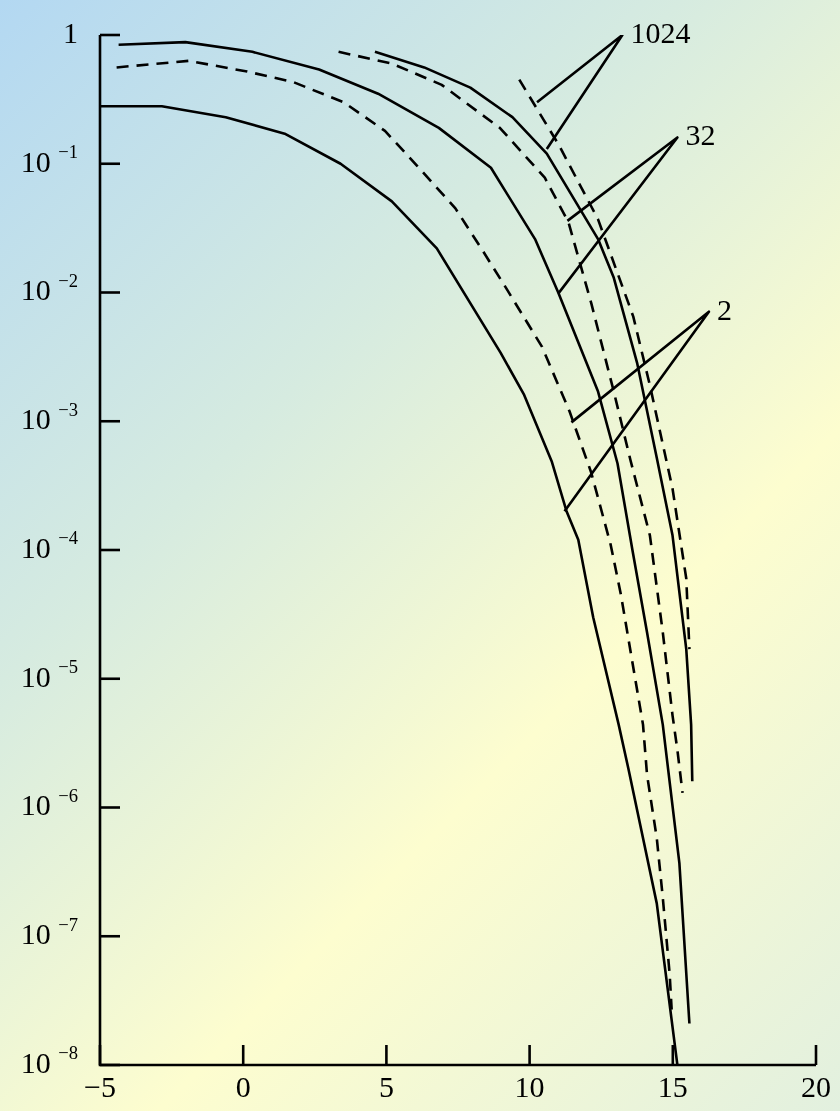 This screenshot has height=1111, width=840. Describe the element at coordinates (49, 674) in the screenshot. I see `y-tick-label: 10⁻⁵` at that location.